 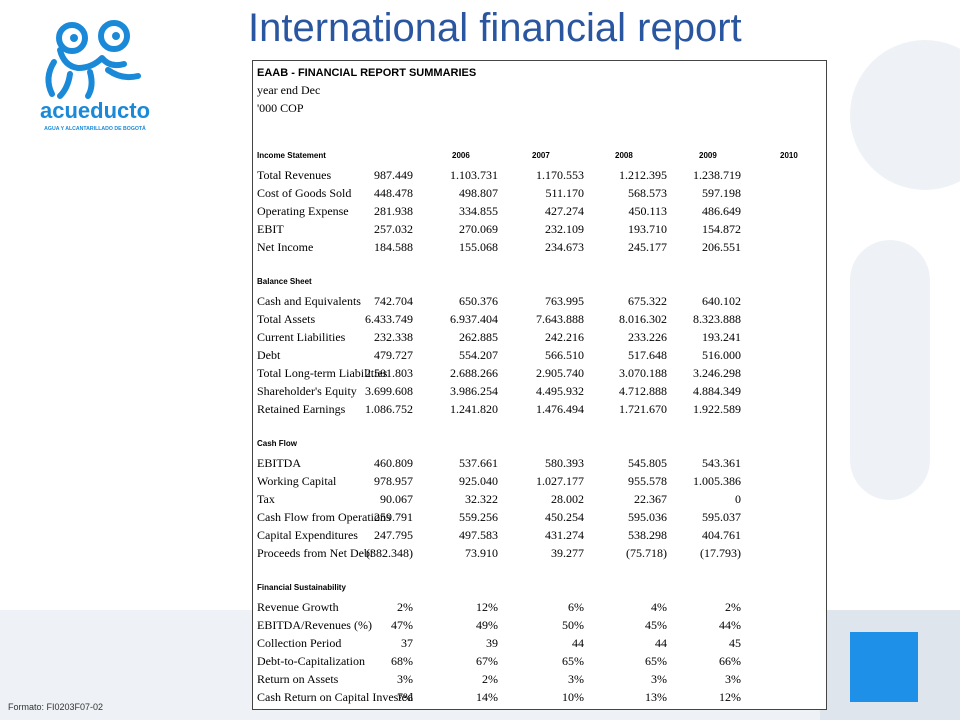 What do you see at coordinates (277, 443) in the screenshot?
I see `section-title: Cash Flow` at bounding box center [277, 443].